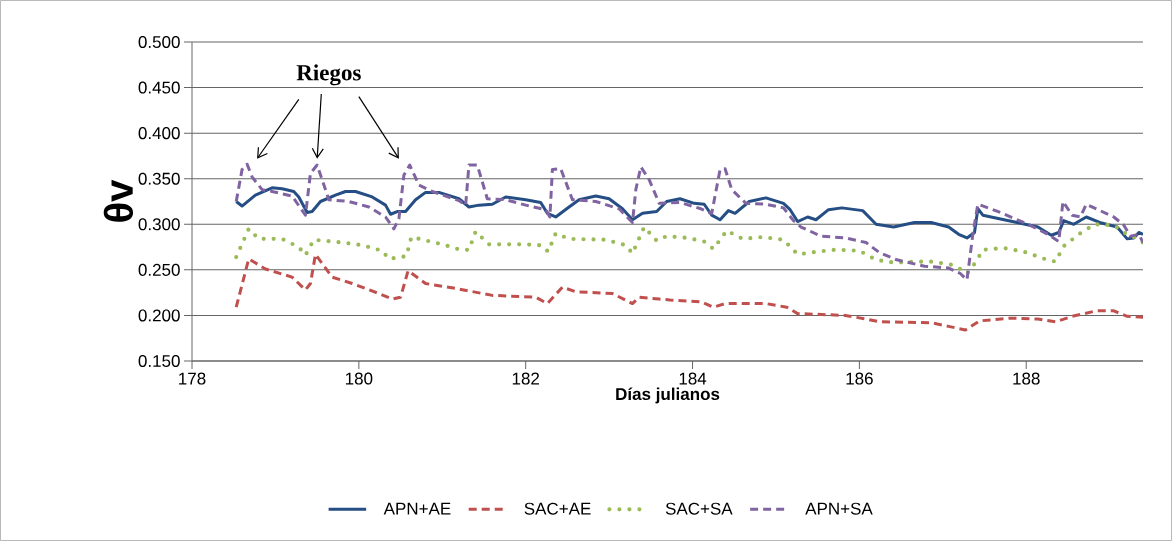  I want to click on x-tick-label: 188, so click(1026, 378).